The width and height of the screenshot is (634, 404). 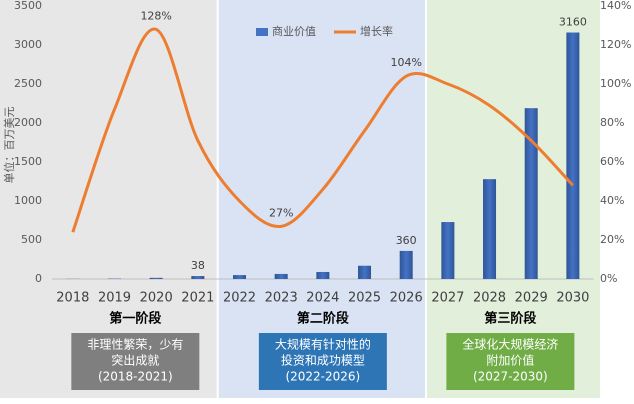 I want to click on bar-label: 360, so click(x=406, y=240).